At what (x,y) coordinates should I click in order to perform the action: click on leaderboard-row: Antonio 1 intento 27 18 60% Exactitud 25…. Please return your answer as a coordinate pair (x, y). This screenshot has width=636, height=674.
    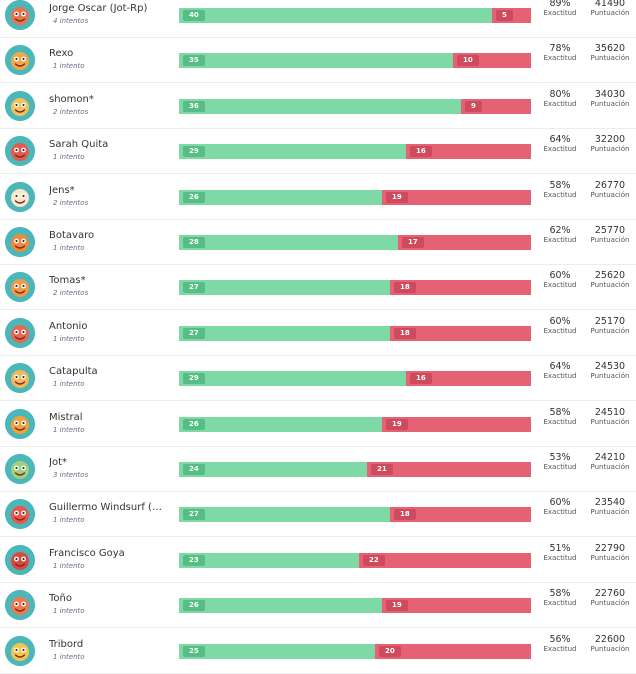
    Looking at the image, I should click on (318, 333).